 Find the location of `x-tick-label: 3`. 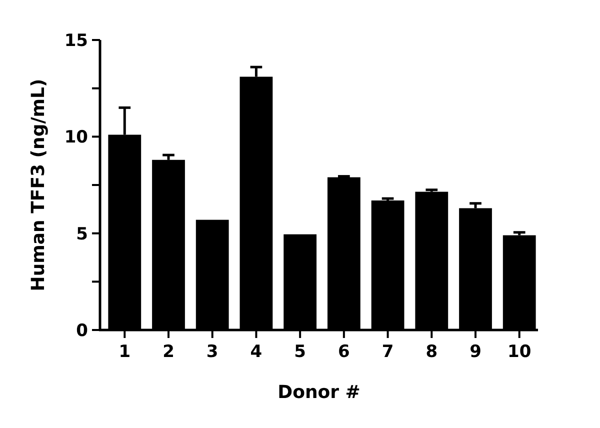

x-tick-label: 3 is located at coordinates (212, 352).